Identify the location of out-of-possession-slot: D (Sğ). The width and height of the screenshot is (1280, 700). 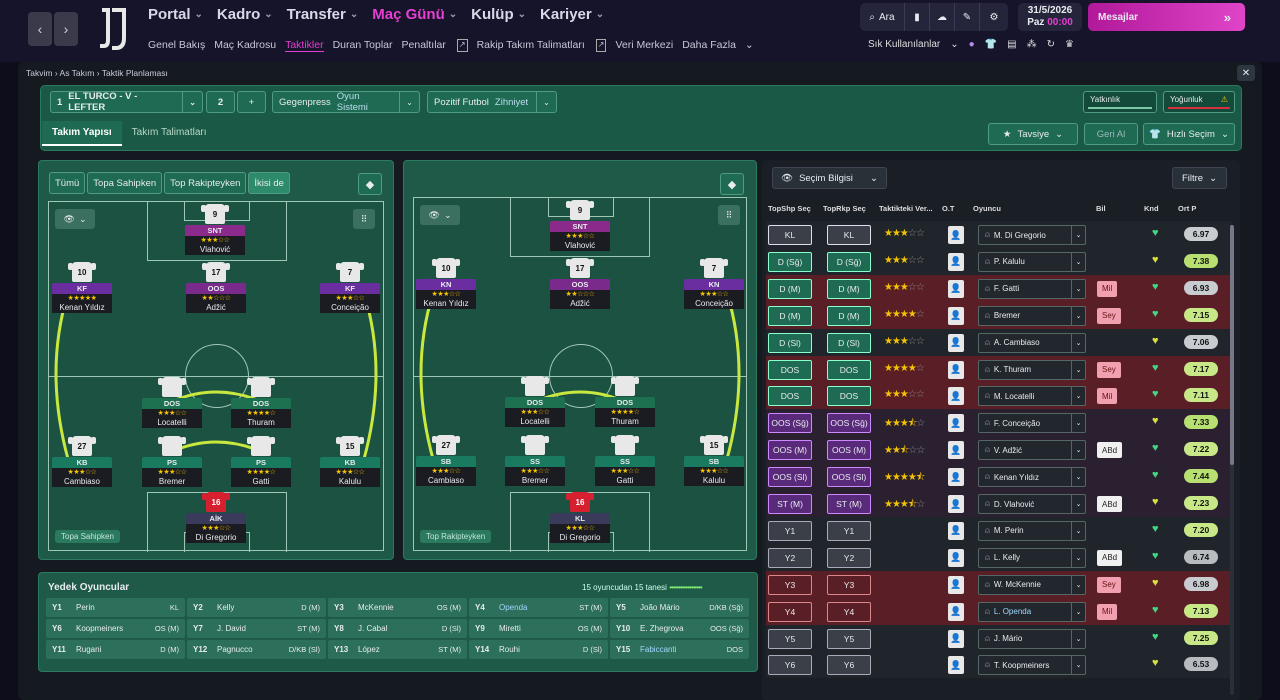
(849, 261).